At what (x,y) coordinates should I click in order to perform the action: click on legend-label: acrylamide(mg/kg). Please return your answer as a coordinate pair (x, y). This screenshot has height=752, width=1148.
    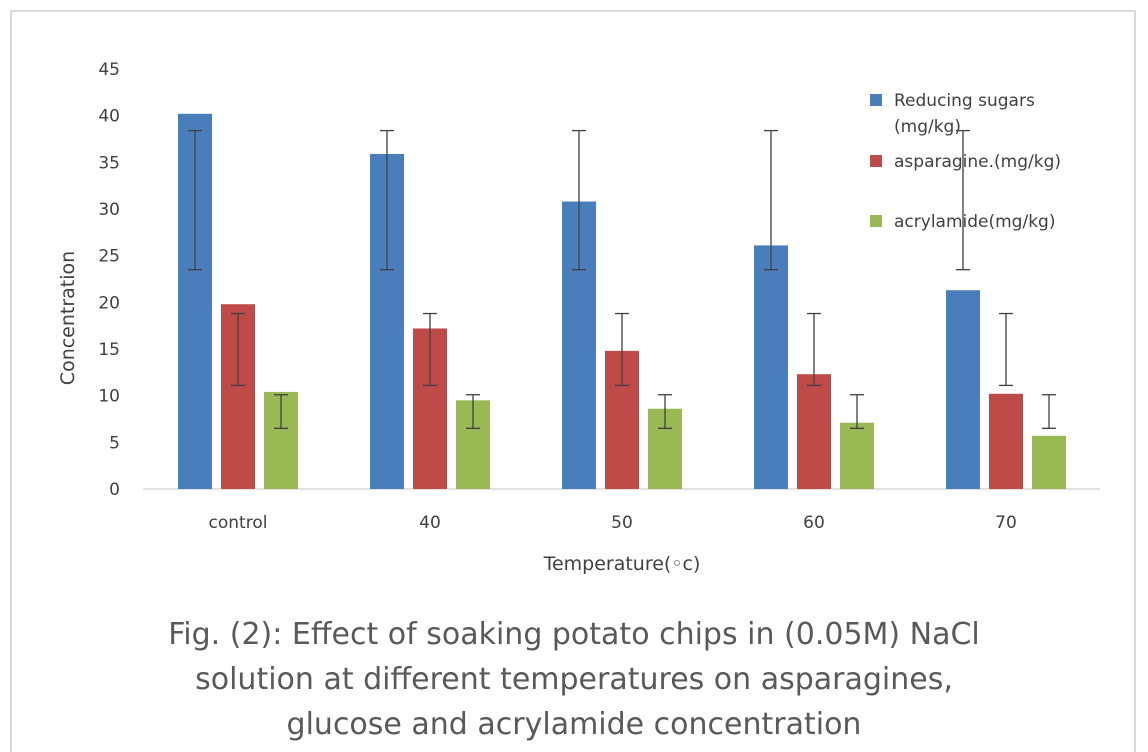
    Looking at the image, I should click on (974, 222).